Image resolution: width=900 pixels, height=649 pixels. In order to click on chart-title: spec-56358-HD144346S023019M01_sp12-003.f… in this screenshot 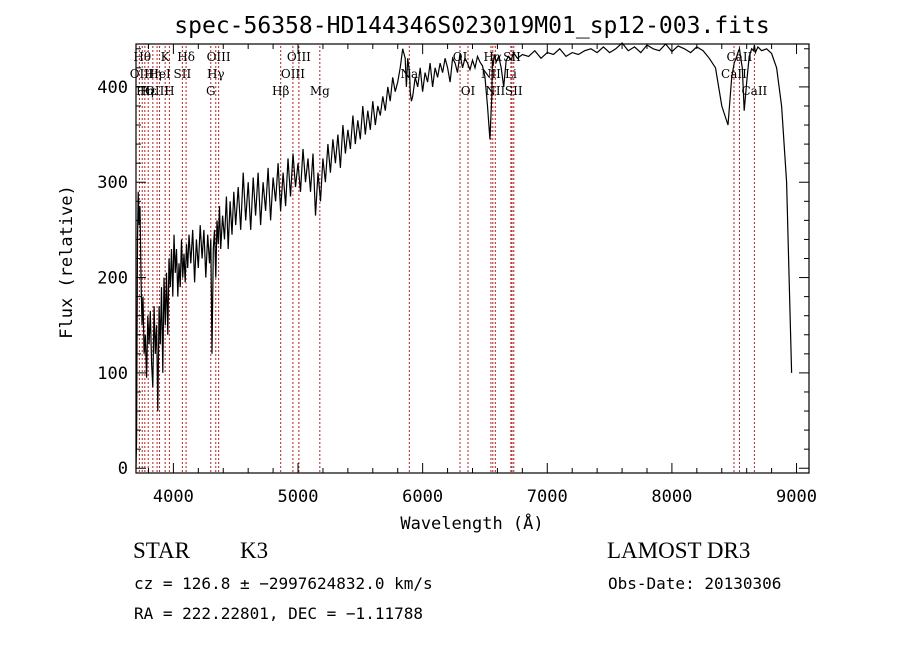, I will do `click(471, 26)`.